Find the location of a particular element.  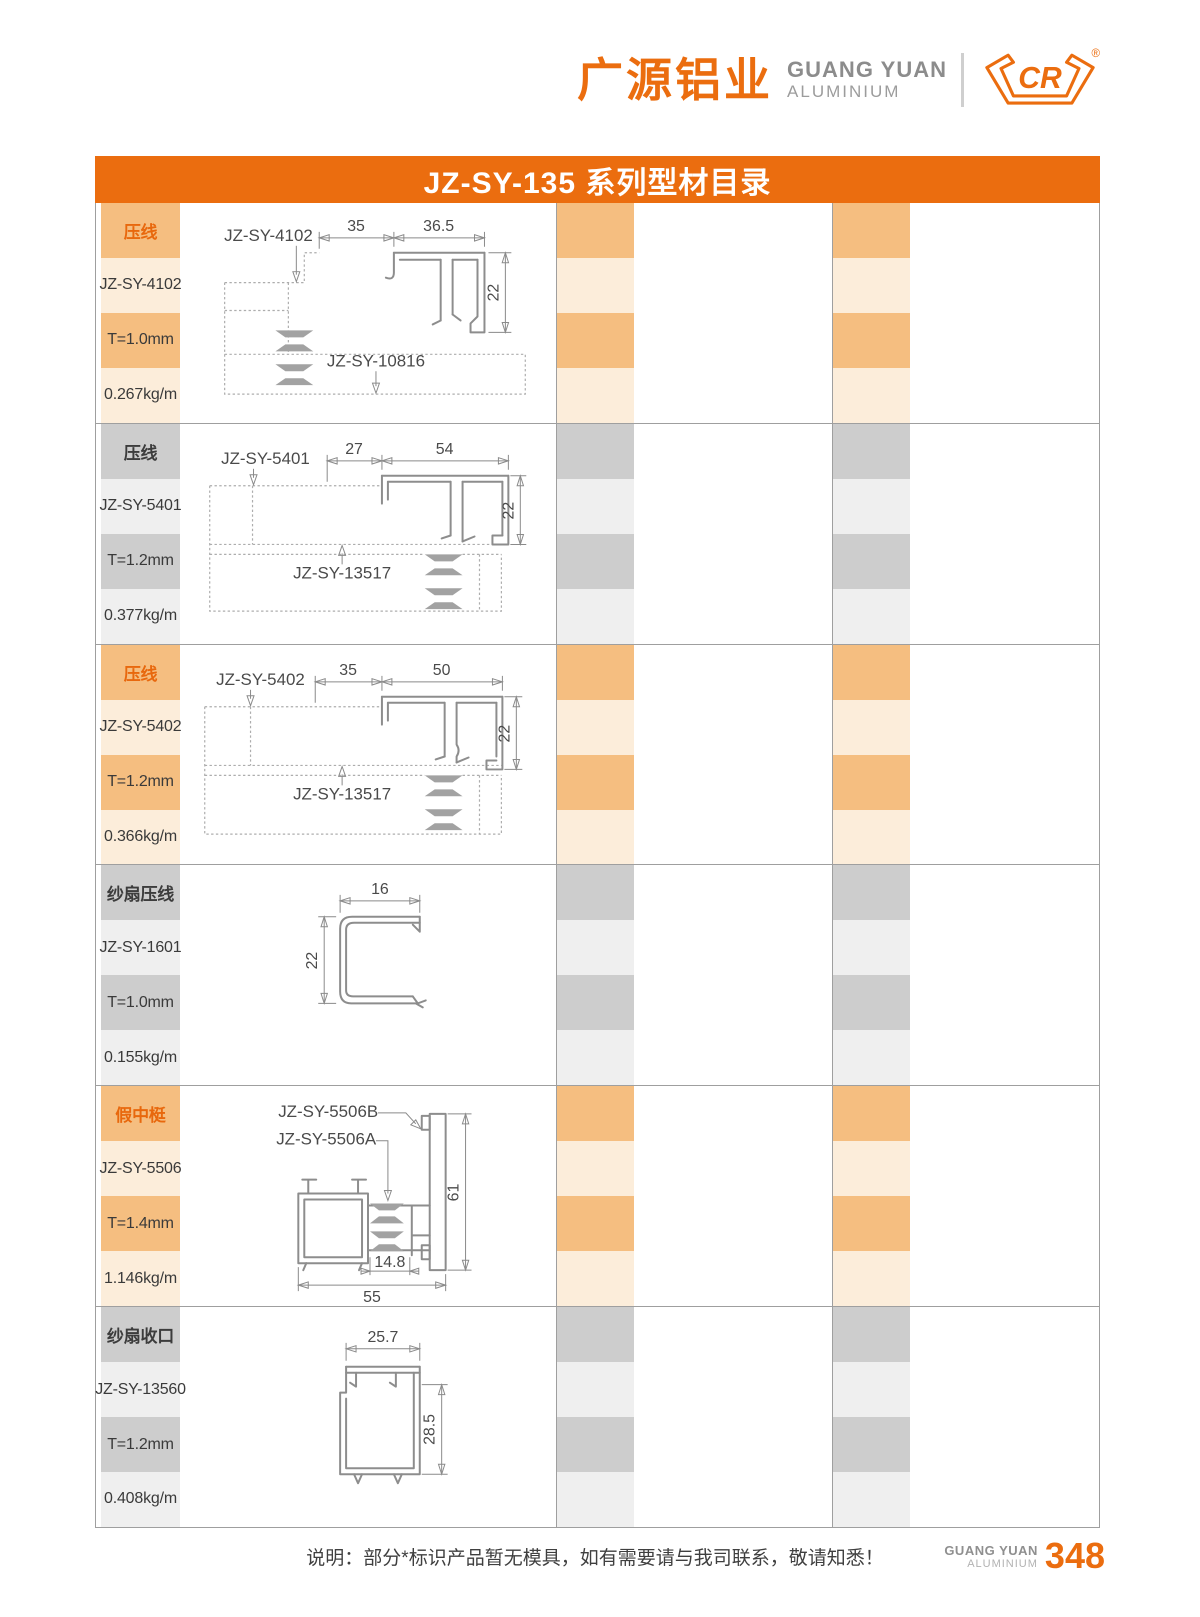

table-row: 纱扇收口 JZ-SY-13560 T=1.2mm 0.408kg/m is located at coordinates (597, 1417).